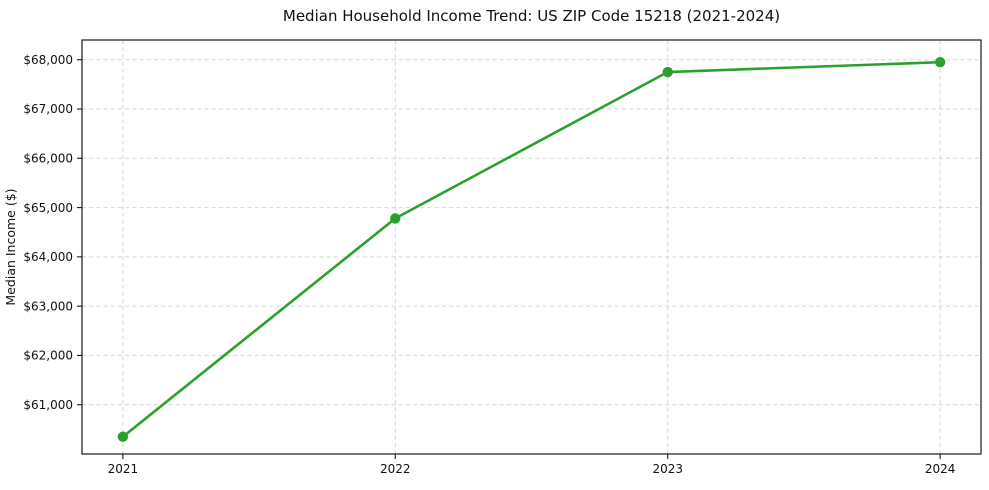 Image resolution: width=989 pixels, height=490 pixels. I want to click on y-tick-label: $62,000, so click(48, 356).